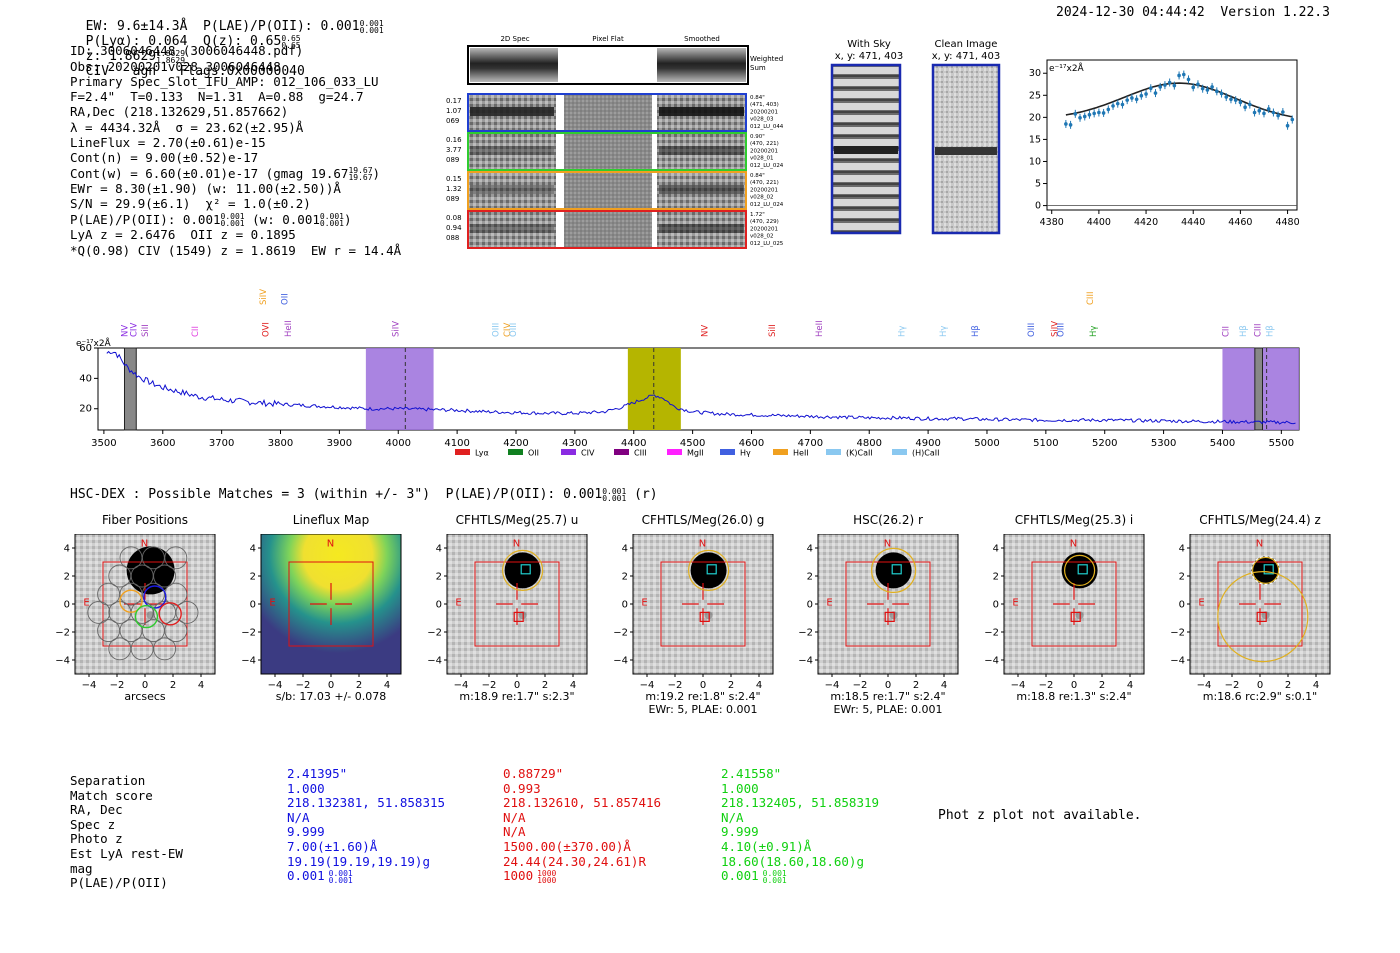  Describe the element at coordinates (85, 378) in the screenshot. I see `spec-ytick: 40` at that location.